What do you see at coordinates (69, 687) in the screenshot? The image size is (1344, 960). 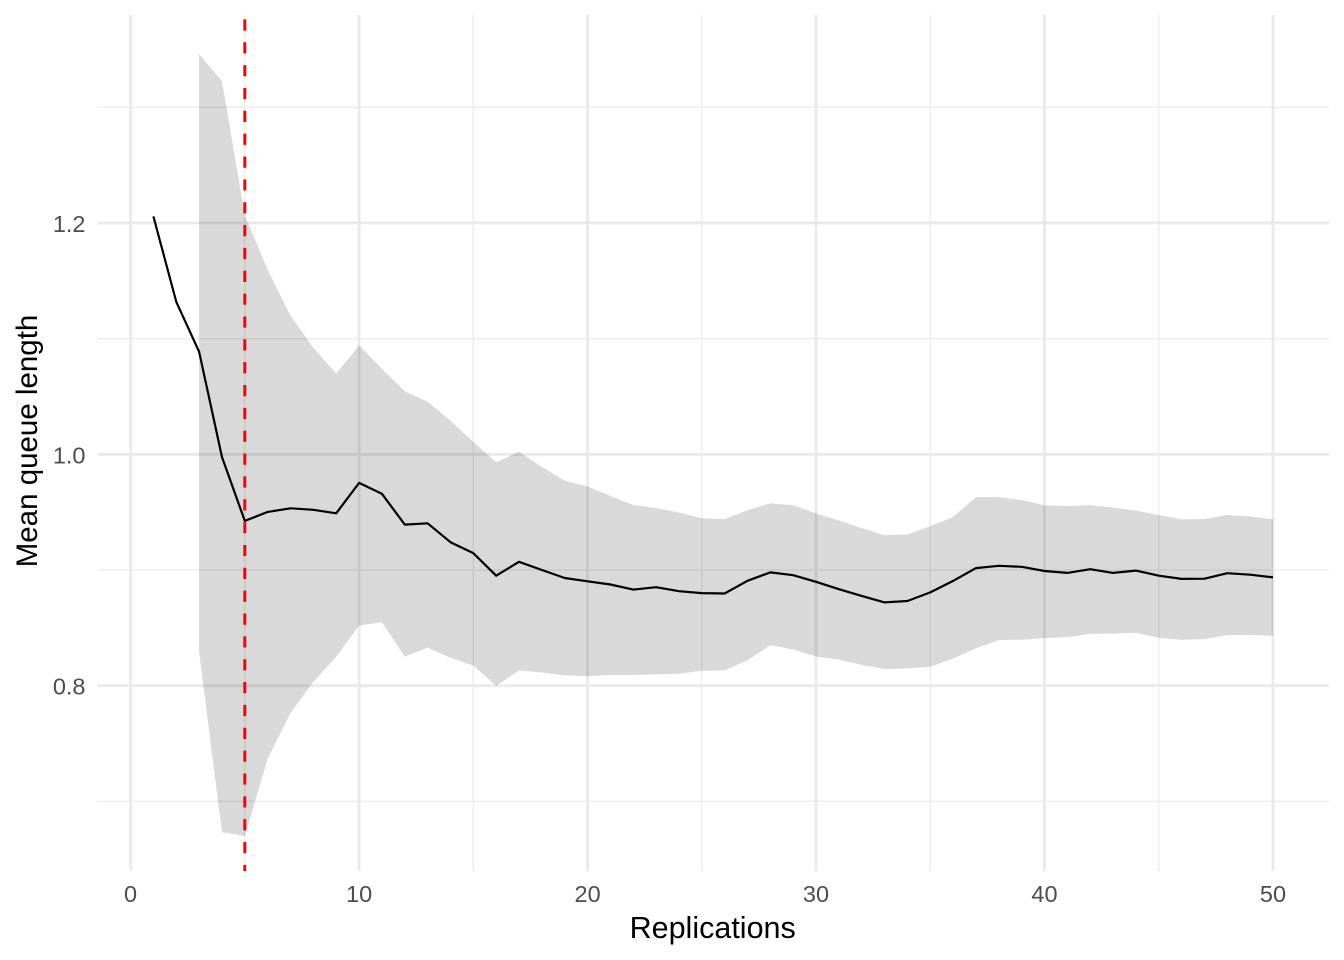 I see `svg-text: 0.8` at bounding box center [69, 687].